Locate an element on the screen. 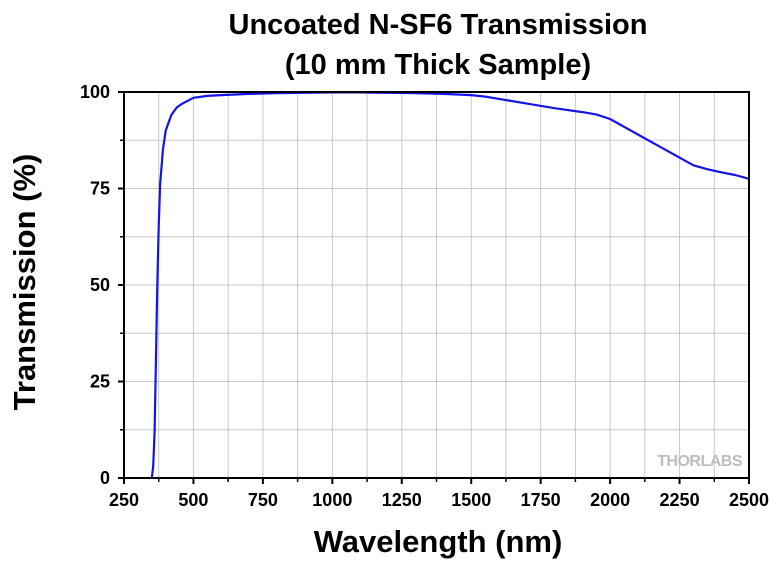 The image size is (780, 561). x-tick-label: 2000 is located at coordinates (610, 500).